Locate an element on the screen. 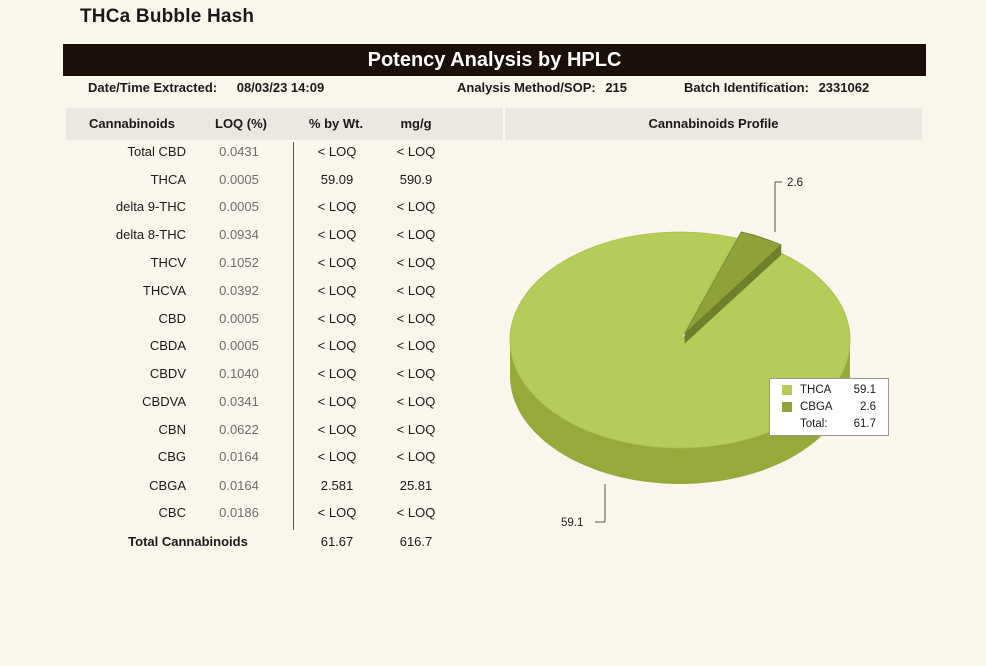 This screenshot has width=986, height=666. table-row: CBGA 0.0164 2.581 25.81 is located at coordinates (260, 486).